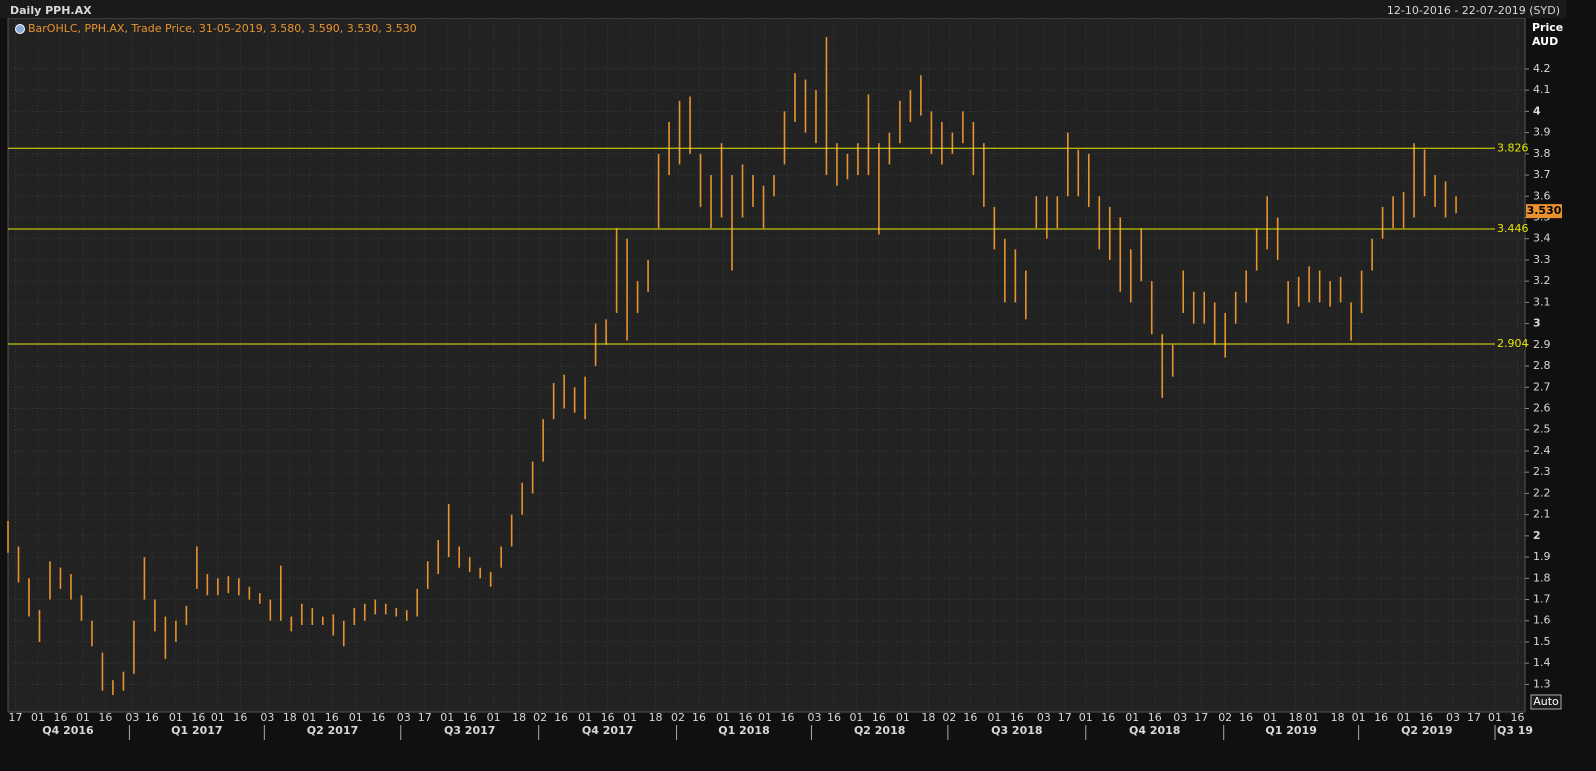  I want to click on y-tick-label: 1.7, so click(1542, 599).